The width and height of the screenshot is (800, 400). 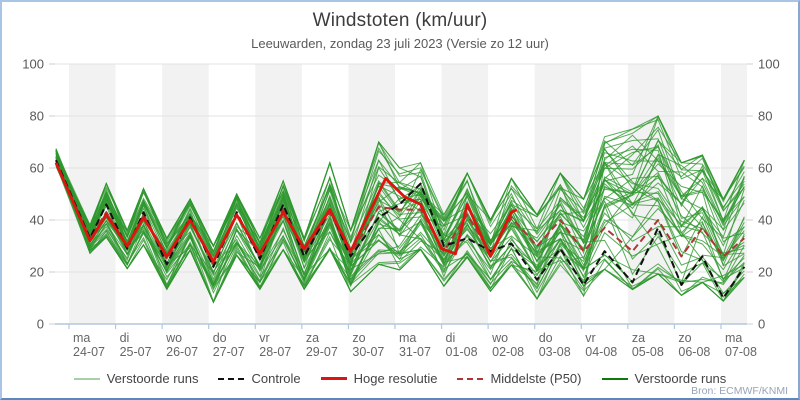 I want to click on legend-item-verstoorde-runs-dark: Verstoorde runs, so click(x=664, y=378).